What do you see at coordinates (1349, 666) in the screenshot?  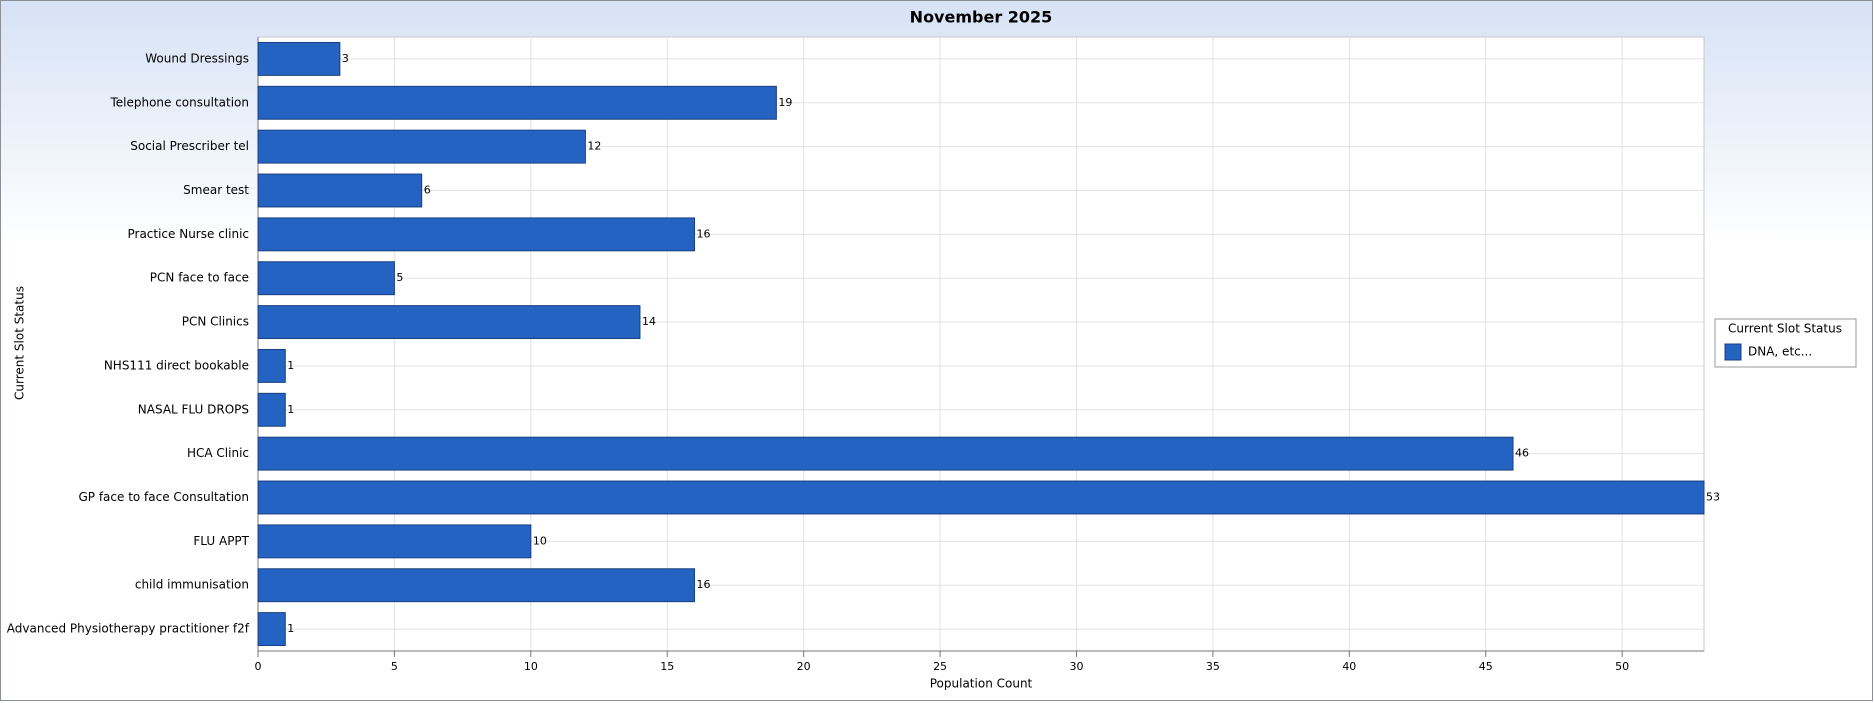 I see `x-tick-label: 40` at bounding box center [1349, 666].